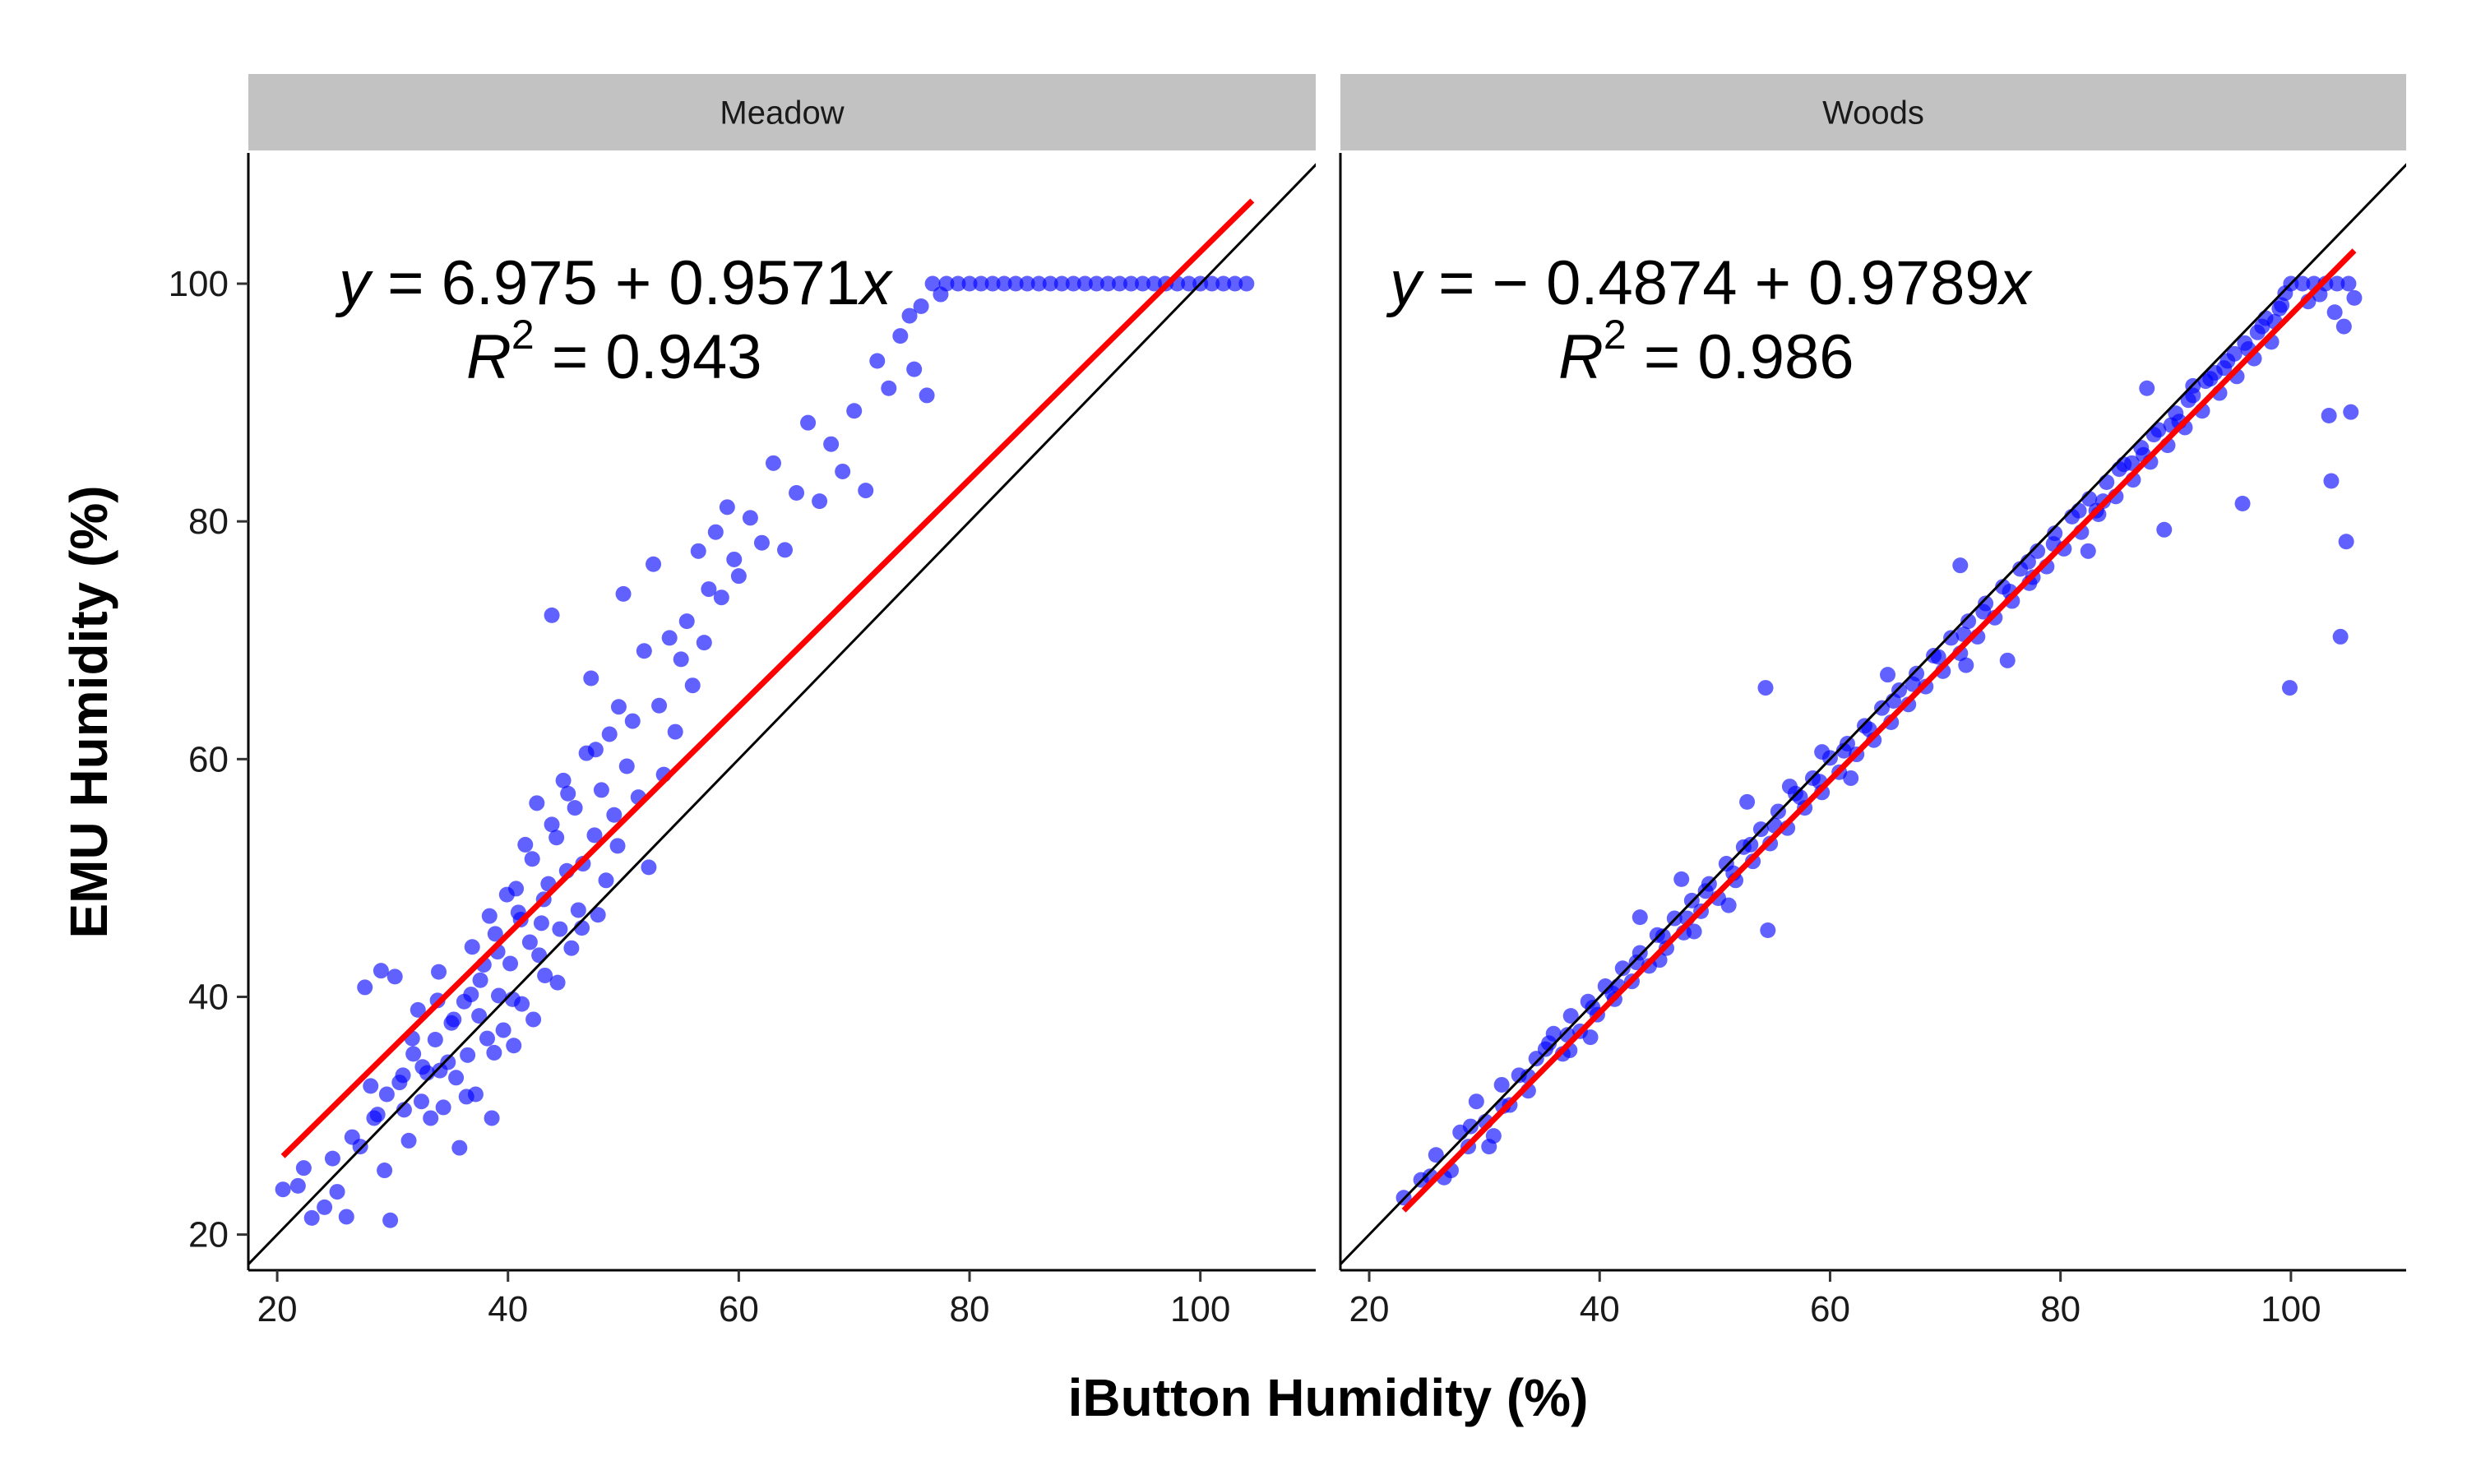 The height and width of the screenshot is (1484, 2467). I want to click on x-tick-label: 40, so click(1600, 1309).